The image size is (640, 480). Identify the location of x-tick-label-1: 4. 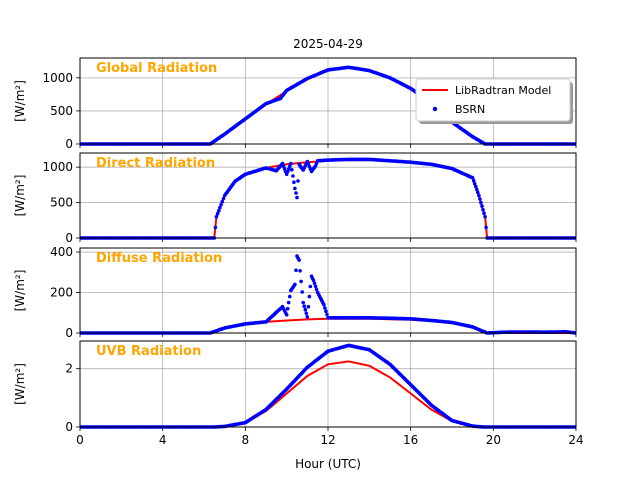
(163, 440).